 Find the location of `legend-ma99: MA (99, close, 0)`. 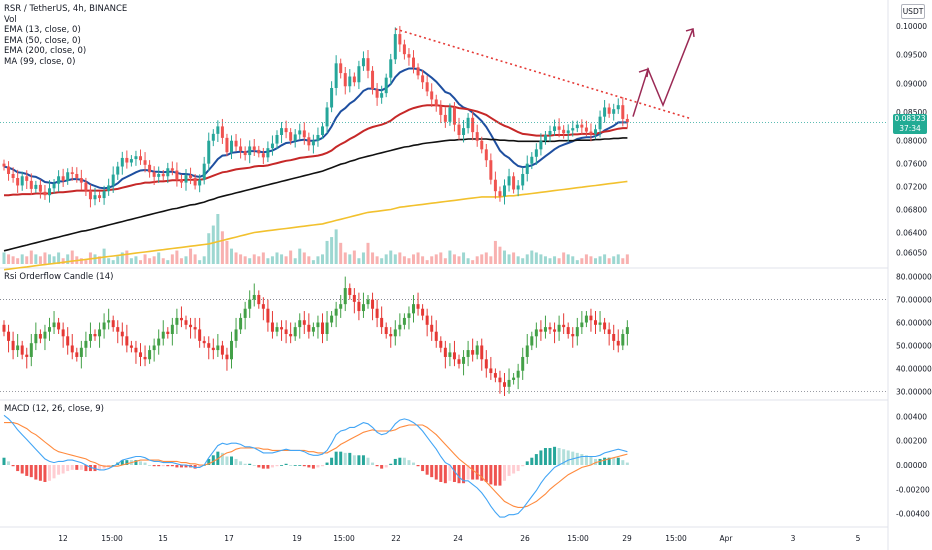

legend-ma99: MA (99, close, 0) is located at coordinates (40, 61).